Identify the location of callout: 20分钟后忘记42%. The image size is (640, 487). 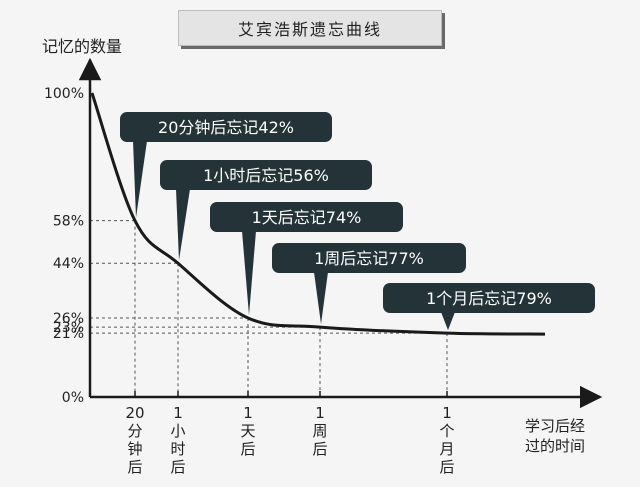
(226, 165).